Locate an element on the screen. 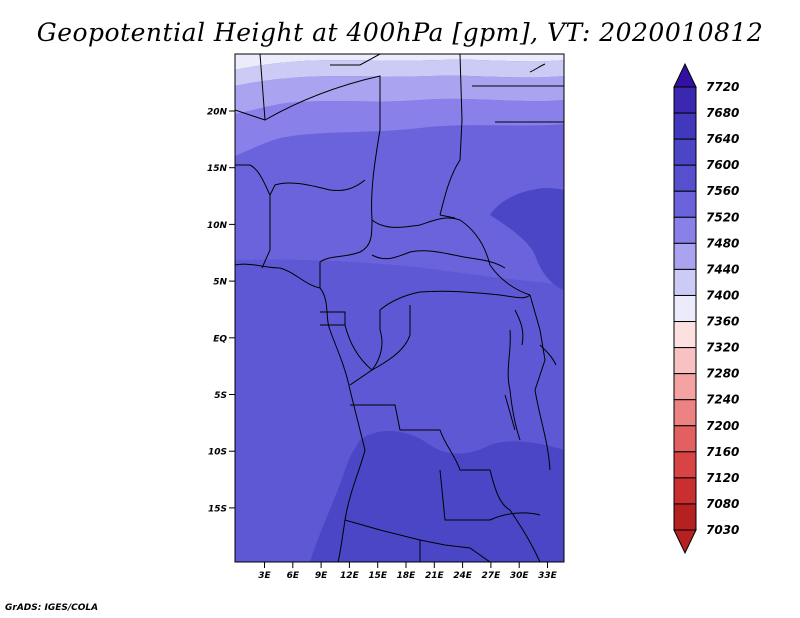 The width and height of the screenshot is (800, 618). colorbar-label: 7200 is located at coordinates (722, 426).